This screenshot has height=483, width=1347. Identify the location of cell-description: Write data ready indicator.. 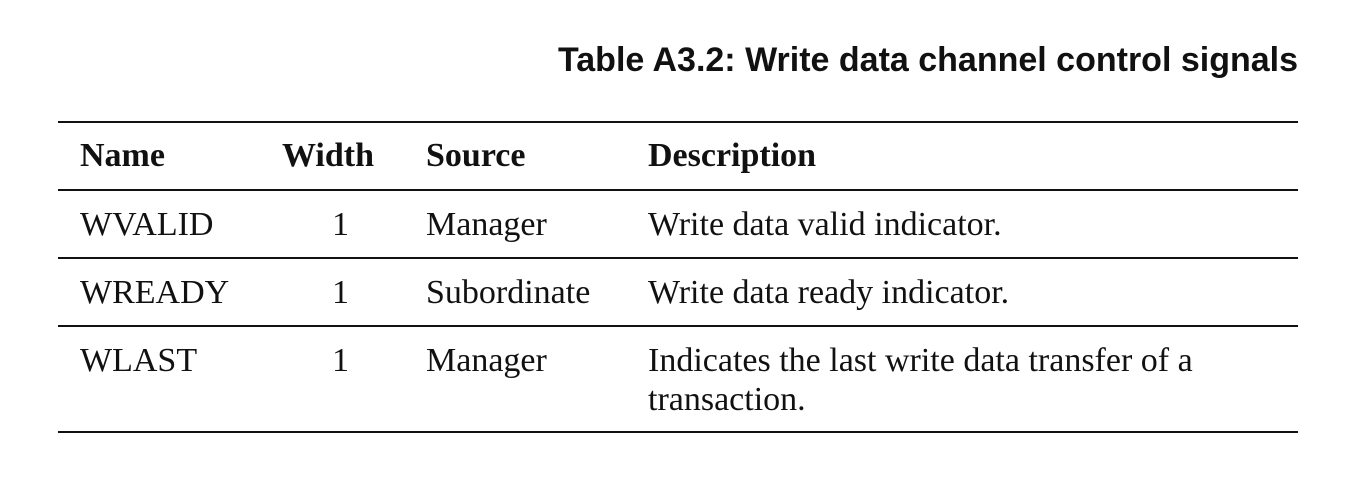
(973, 292).